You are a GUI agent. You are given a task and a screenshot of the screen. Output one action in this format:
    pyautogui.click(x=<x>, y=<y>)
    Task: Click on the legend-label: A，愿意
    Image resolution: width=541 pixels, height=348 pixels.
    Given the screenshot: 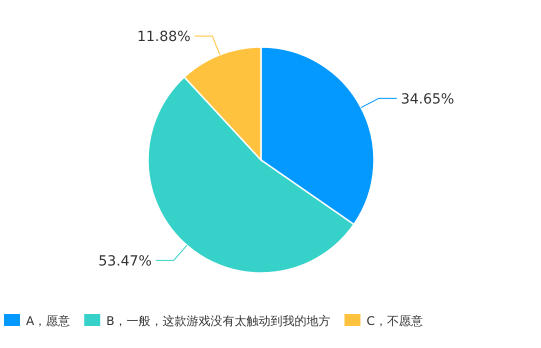 What is the action you would take?
    pyautogui.click(x=48, y=321)
    